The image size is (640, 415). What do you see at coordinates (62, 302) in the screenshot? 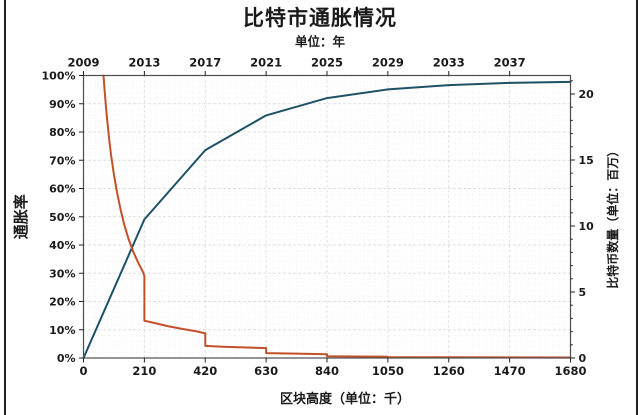
I see `svg-text: 20%` at bounding box center [62, 302].